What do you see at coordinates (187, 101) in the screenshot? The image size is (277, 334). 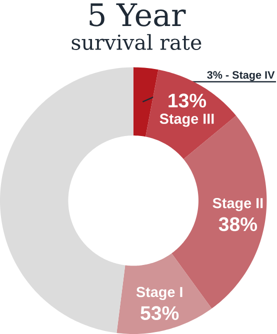 I see `text: 13%` at bounding box center [187, 101].